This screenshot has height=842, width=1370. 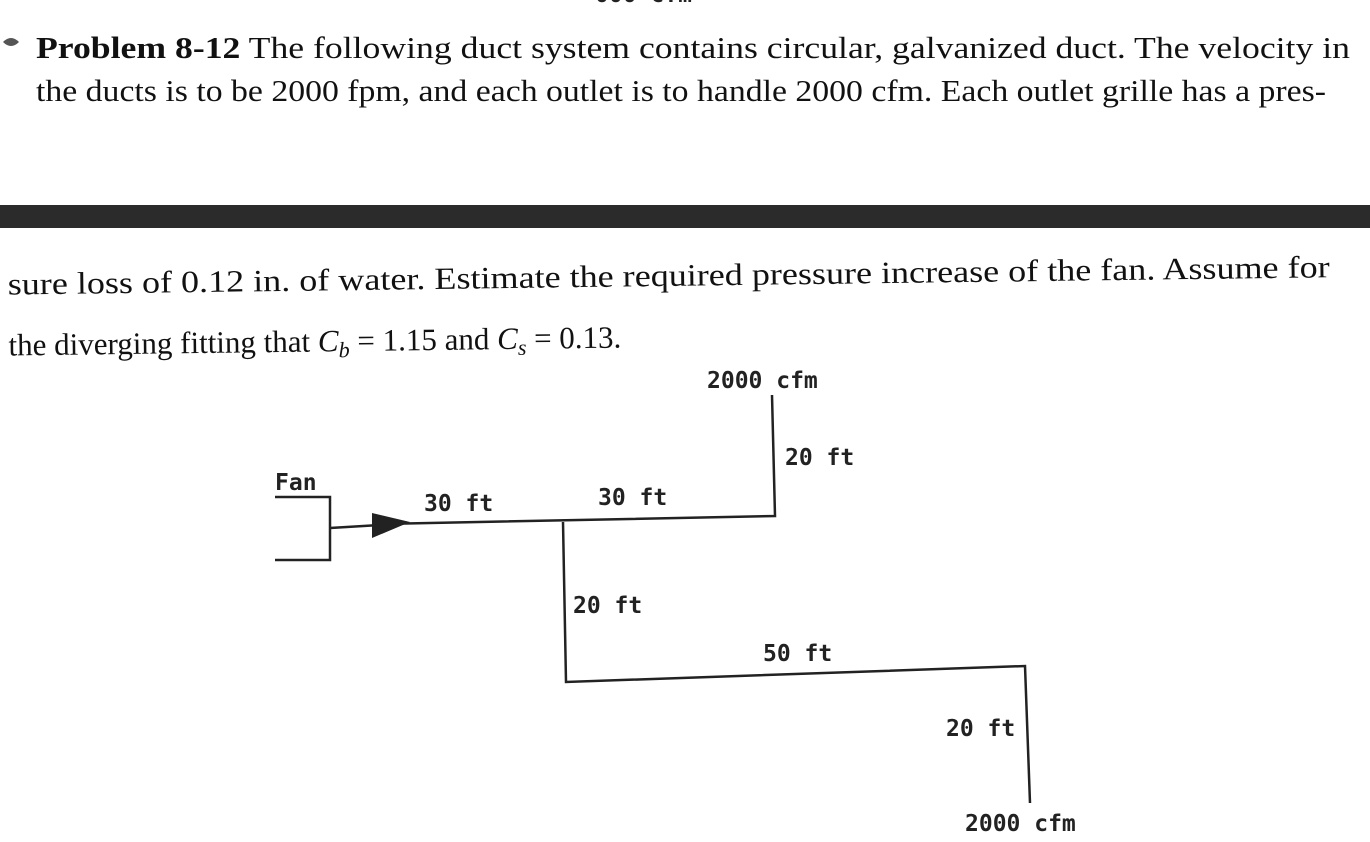 What do you see at coordinates (573, 338) in the screenshot?
I see `text: = 0.13.` at bounding box center [573, 338].